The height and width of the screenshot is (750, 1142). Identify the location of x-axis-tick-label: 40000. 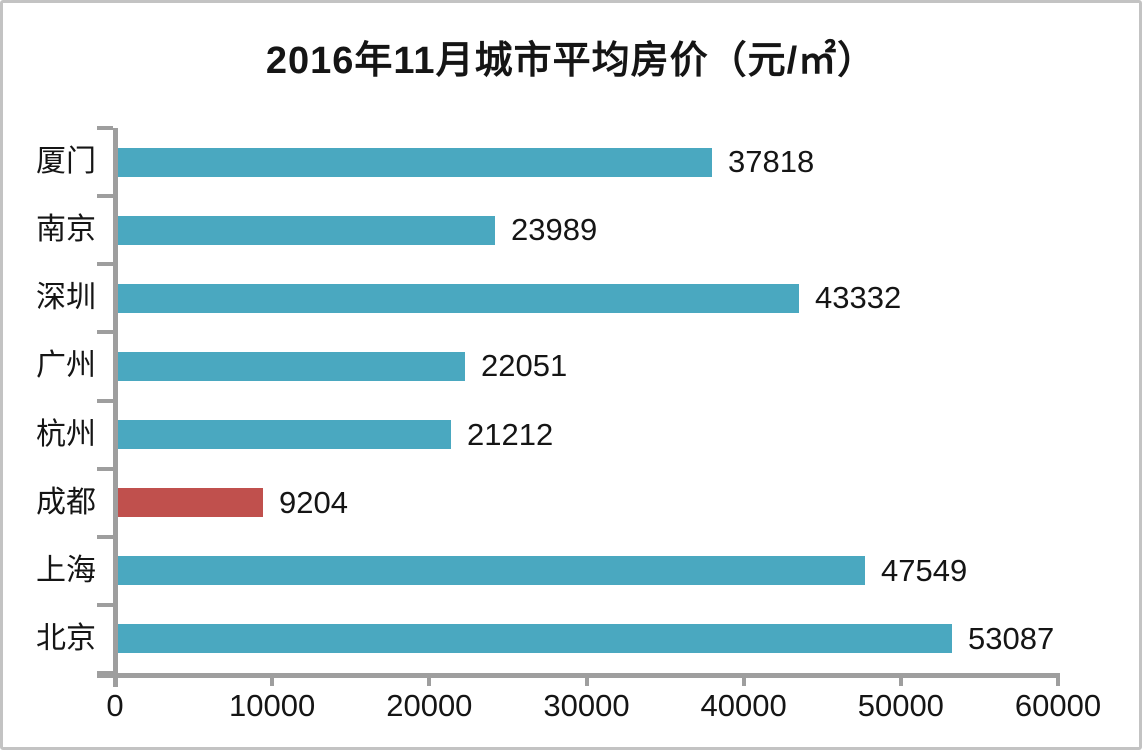
(743, 705).